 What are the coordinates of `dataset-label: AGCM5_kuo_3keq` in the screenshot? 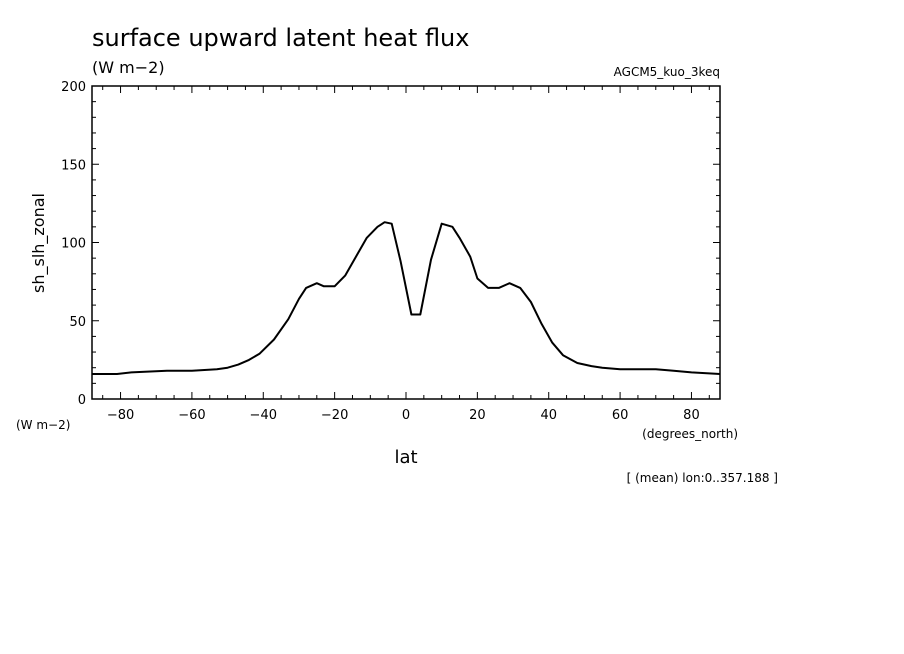 It's located at (667, 72).